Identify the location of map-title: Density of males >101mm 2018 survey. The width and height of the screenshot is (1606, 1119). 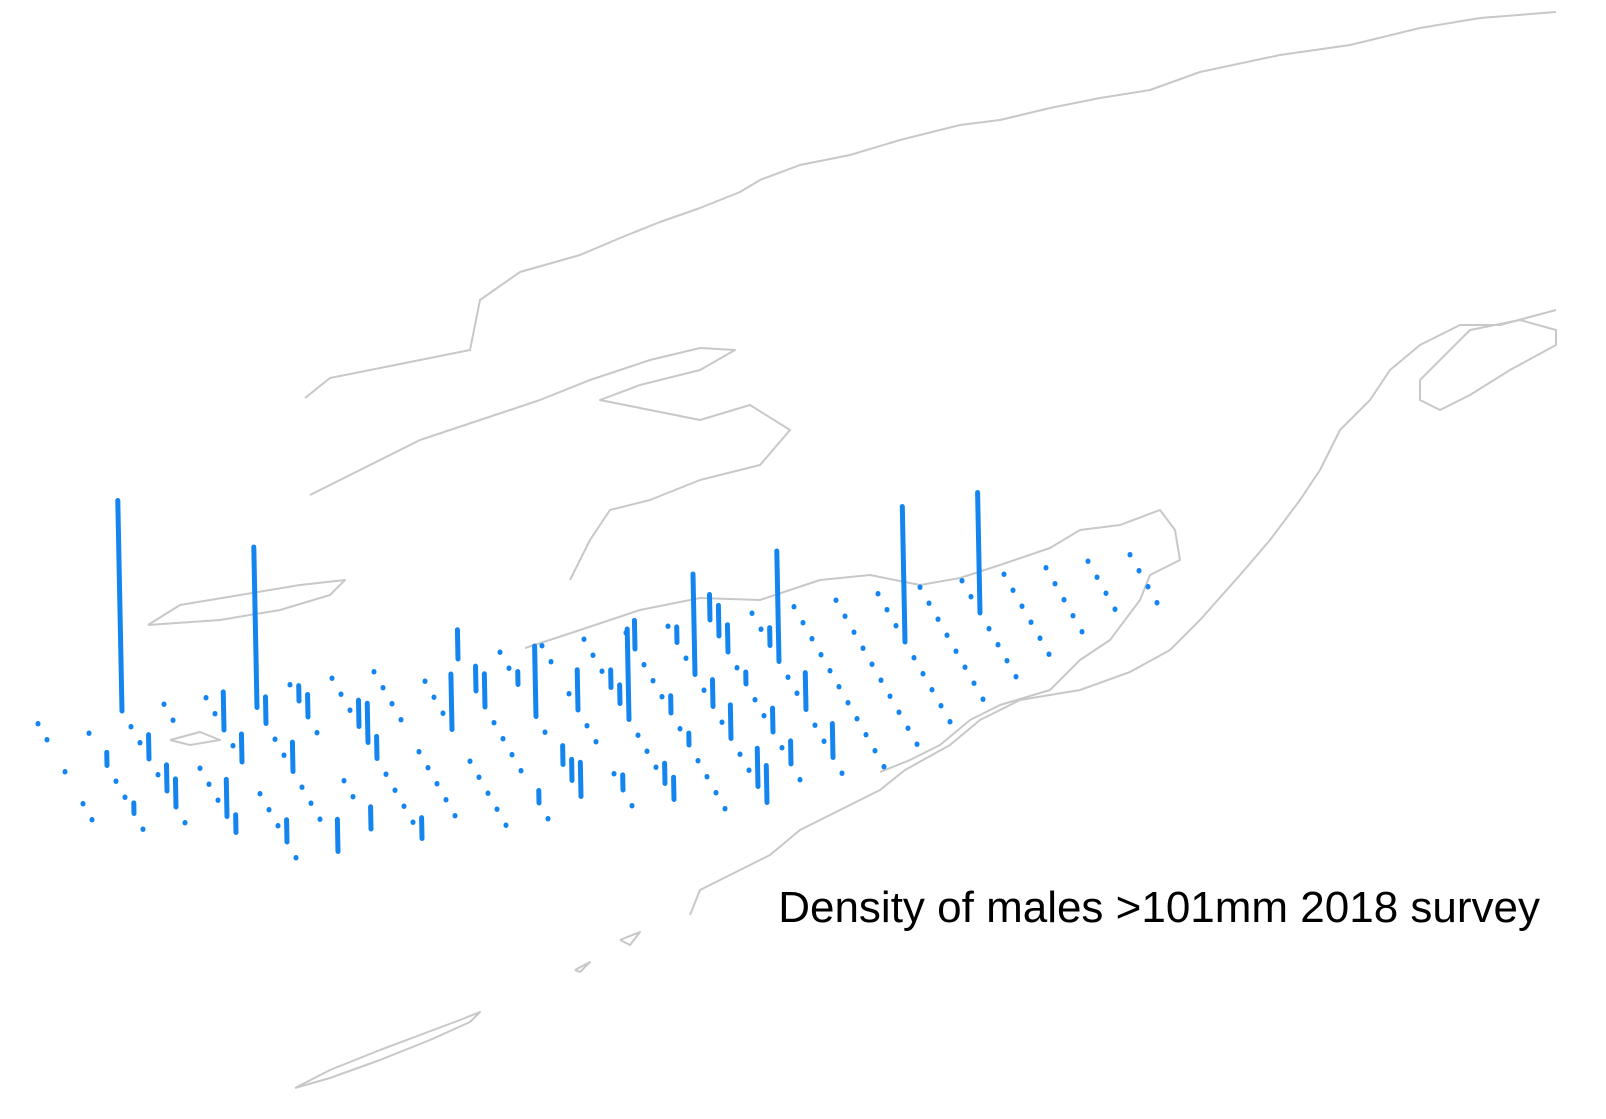
(1159, 907).